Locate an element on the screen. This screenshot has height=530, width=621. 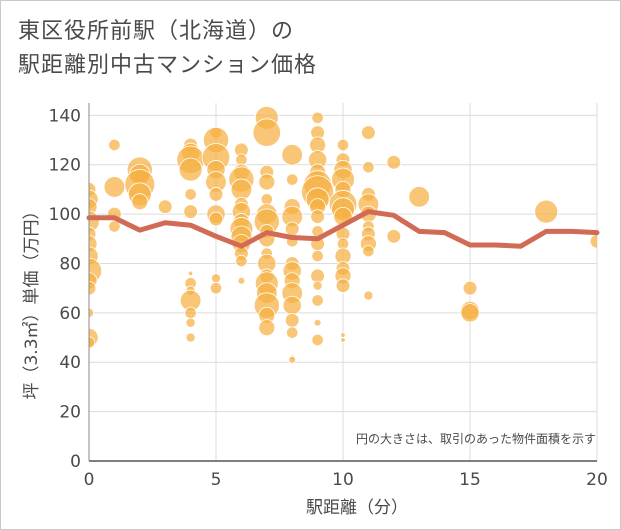
x-tick-label: 5 is located at coordinates (216, 480).